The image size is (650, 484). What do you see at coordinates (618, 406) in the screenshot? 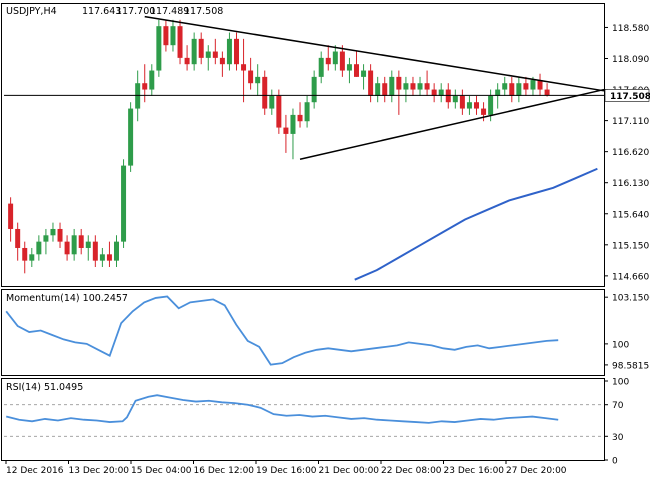
I see `rsi-y-tick-label: 70` at bounding box center [618, 406].